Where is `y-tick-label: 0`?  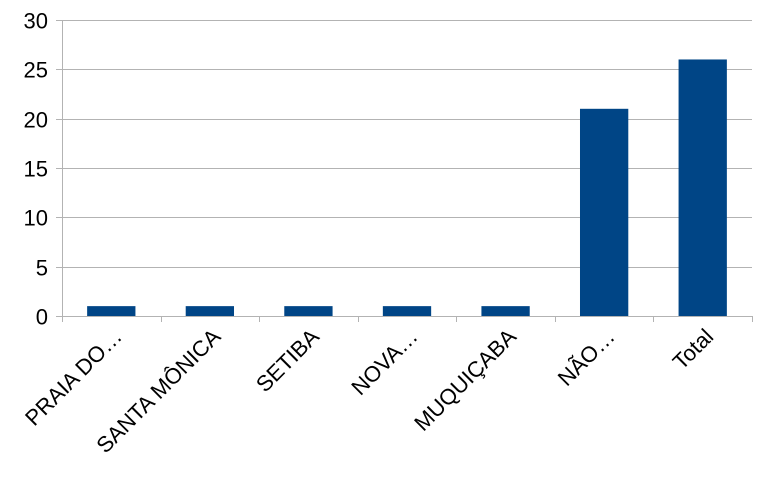 y-tick-label: 0 is located at coordinates (42, 317).